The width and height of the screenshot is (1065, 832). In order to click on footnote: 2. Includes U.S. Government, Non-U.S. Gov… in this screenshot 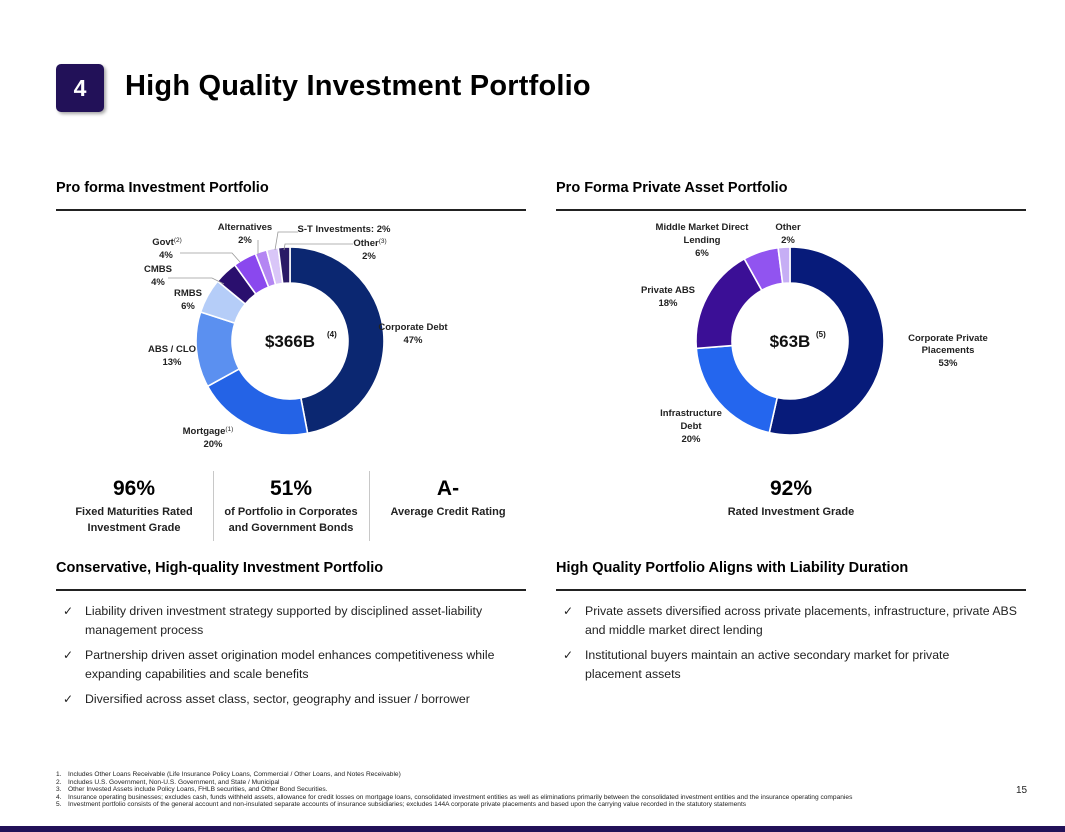, I will do `click(536, 783)`.